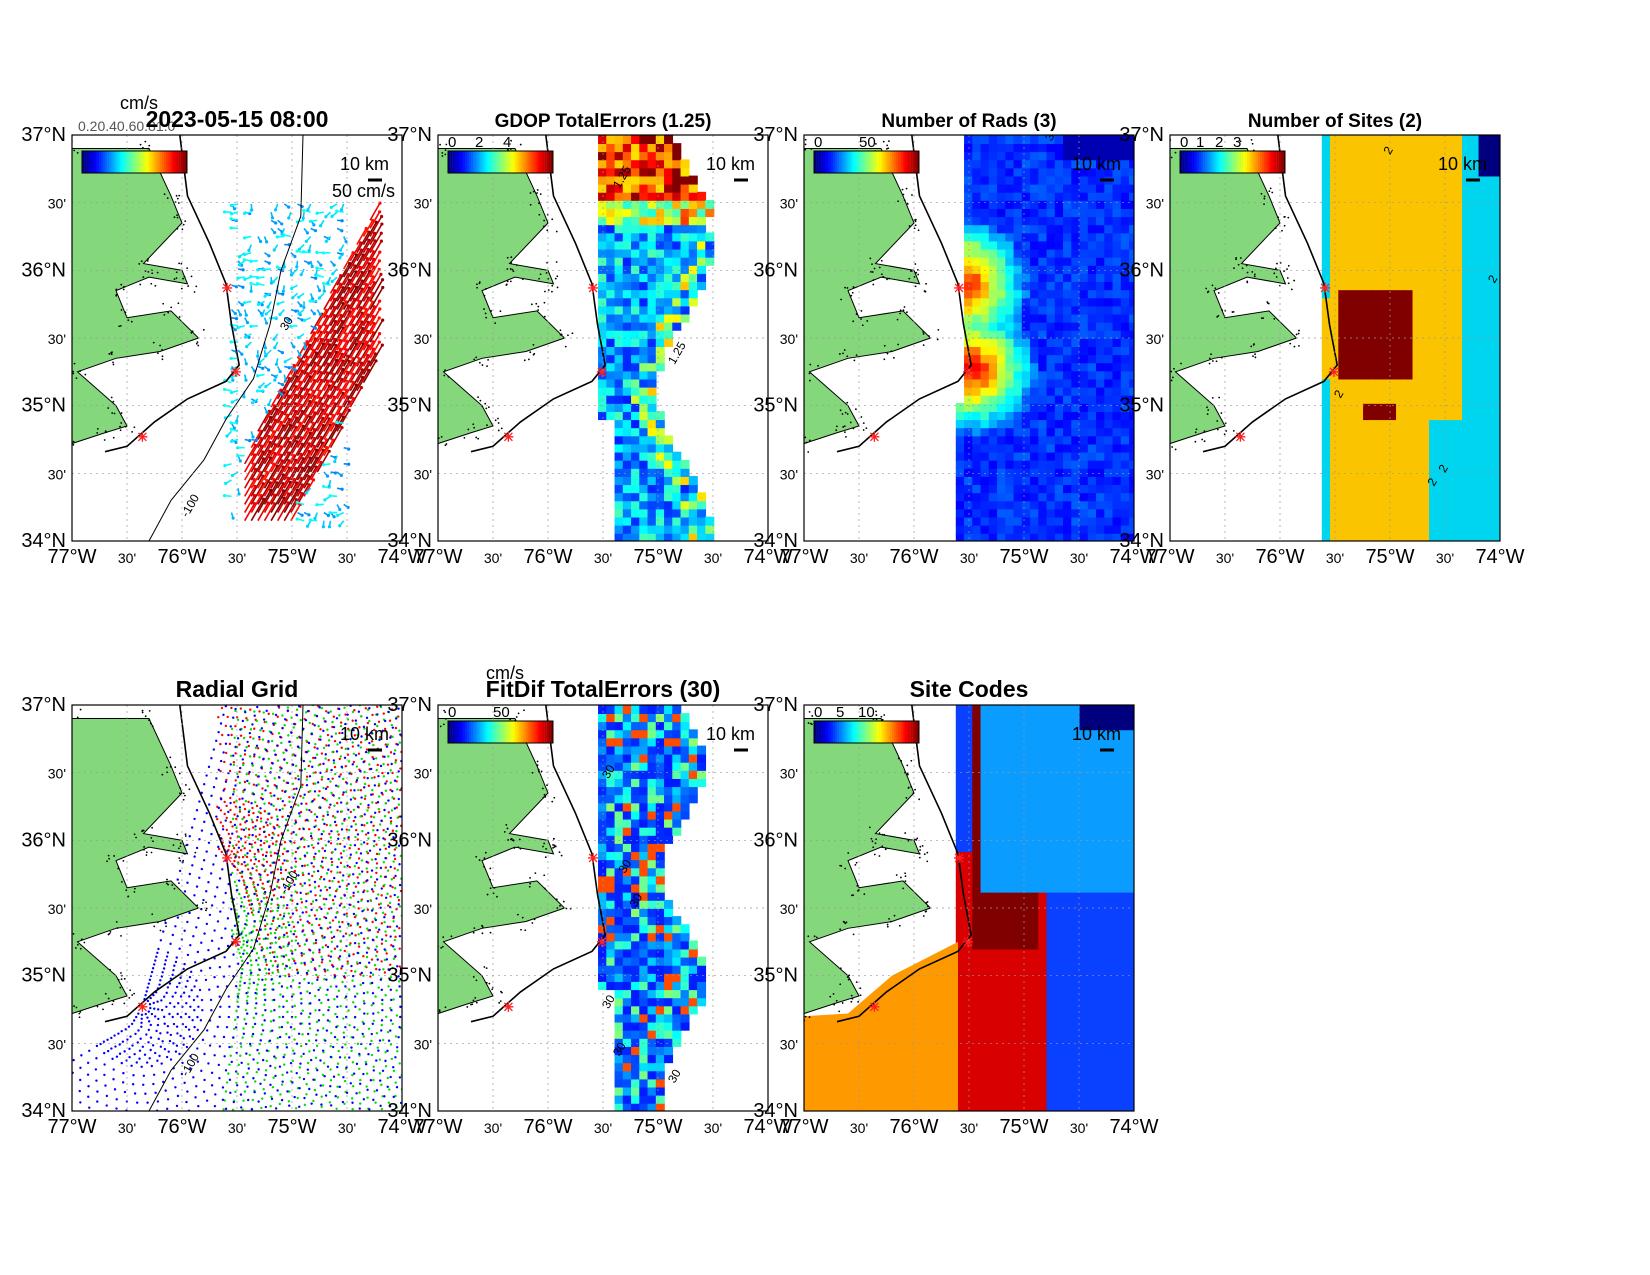 The width and height of the screenshot is (1650, 1275). I want to click on colorbar-tick-labels: 0.20.40.60.81.0, so click(127, 126).